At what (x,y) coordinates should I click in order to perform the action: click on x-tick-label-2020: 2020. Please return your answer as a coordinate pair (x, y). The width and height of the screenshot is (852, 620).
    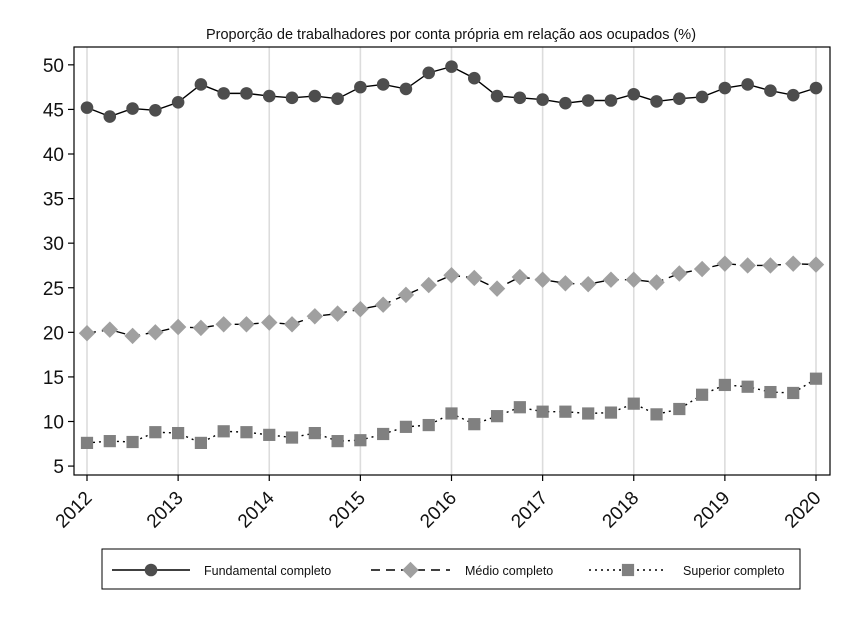
    Looking at the image, I should click on (803, 510).